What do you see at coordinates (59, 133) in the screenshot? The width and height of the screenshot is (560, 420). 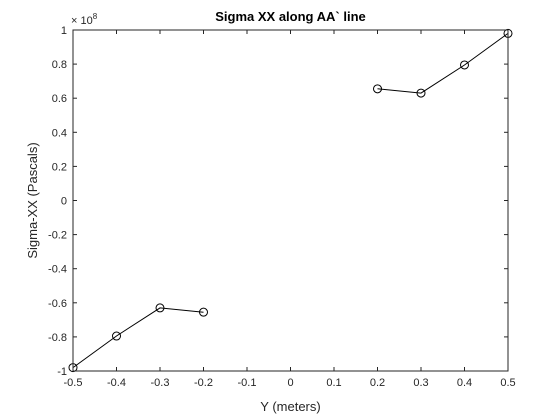 I see `y-tick-label: 0.4` at bounding box center [59, 133].